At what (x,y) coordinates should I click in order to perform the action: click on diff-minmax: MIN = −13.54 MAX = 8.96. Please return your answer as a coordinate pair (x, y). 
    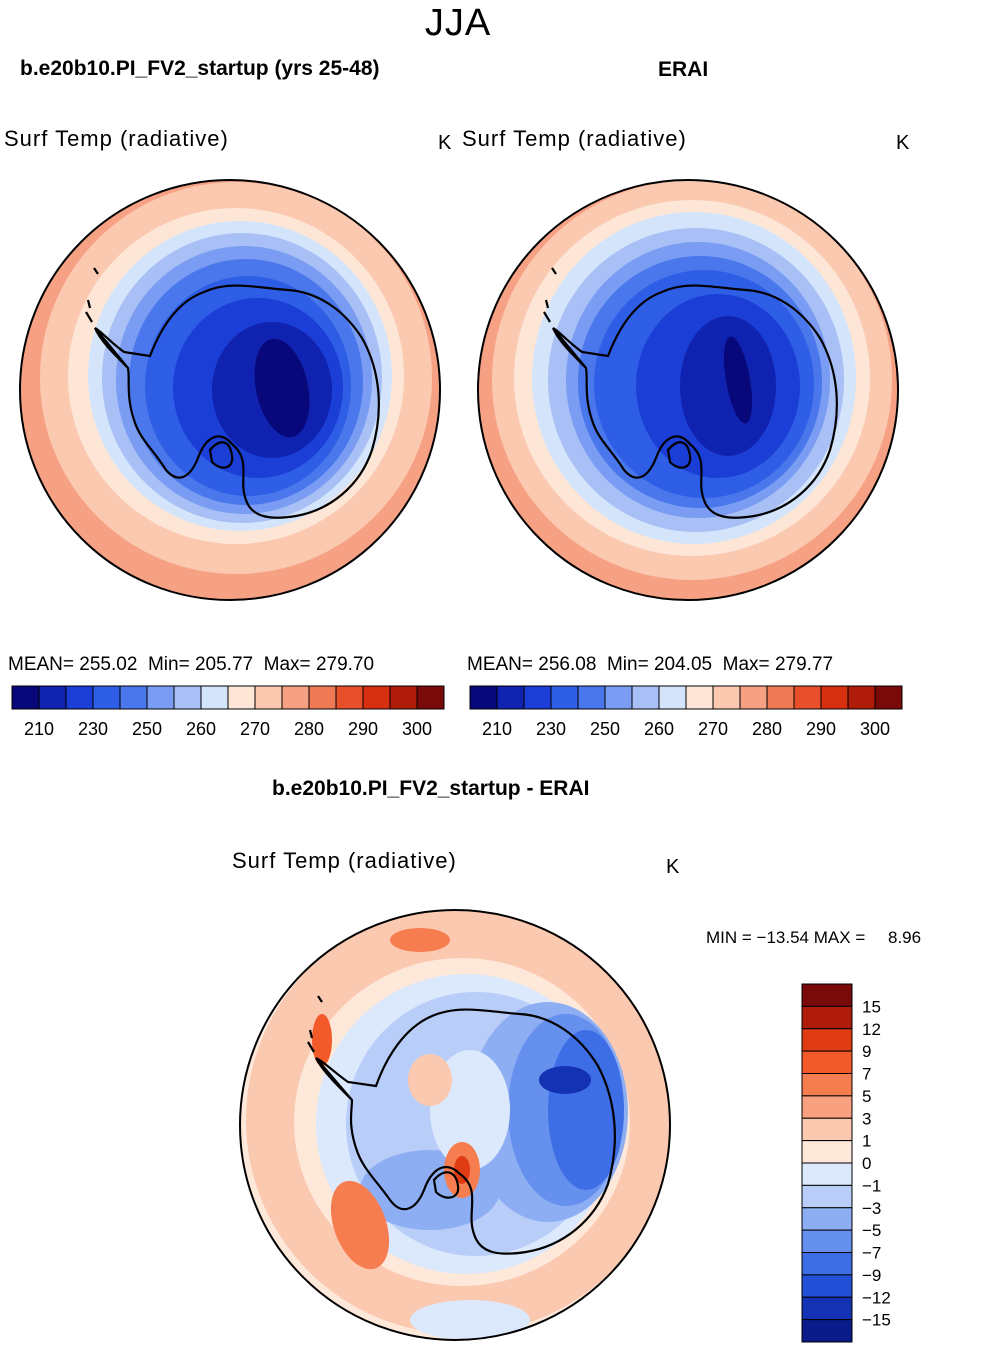
    Looking at the image, I should click on (813, 938).